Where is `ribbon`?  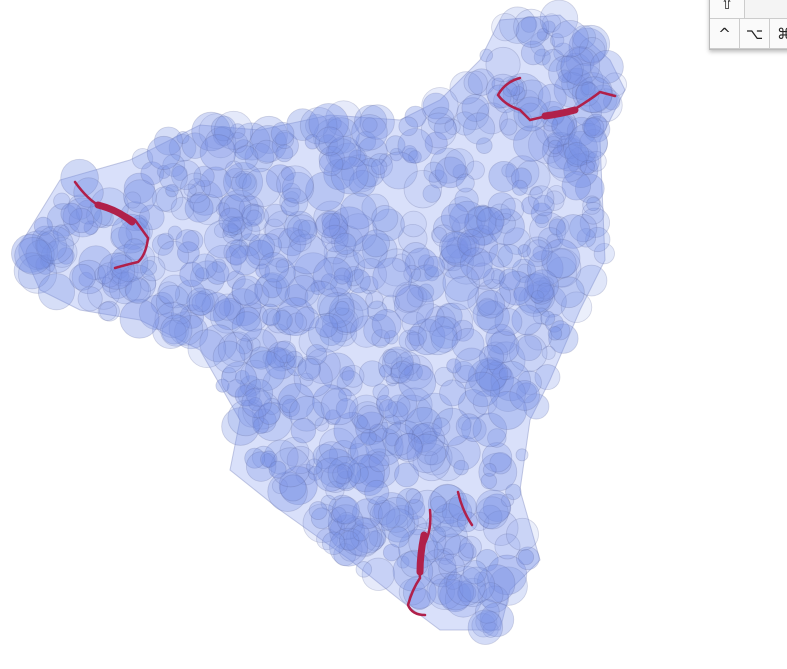
ribbon is located at coordinates (111, 225).